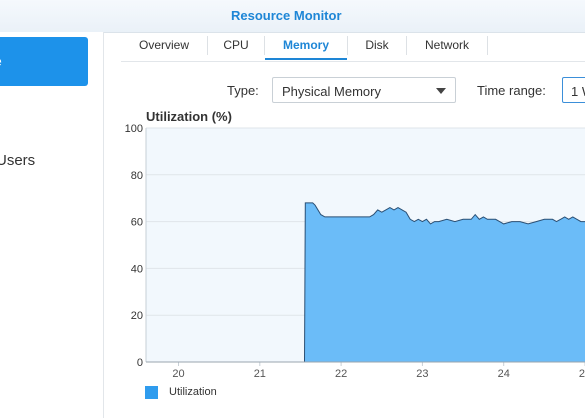 The image size is (585, 418). Describe the element at coordinates (134, 129) in the screenshot. I see `y-tick-label: 100` at that location.